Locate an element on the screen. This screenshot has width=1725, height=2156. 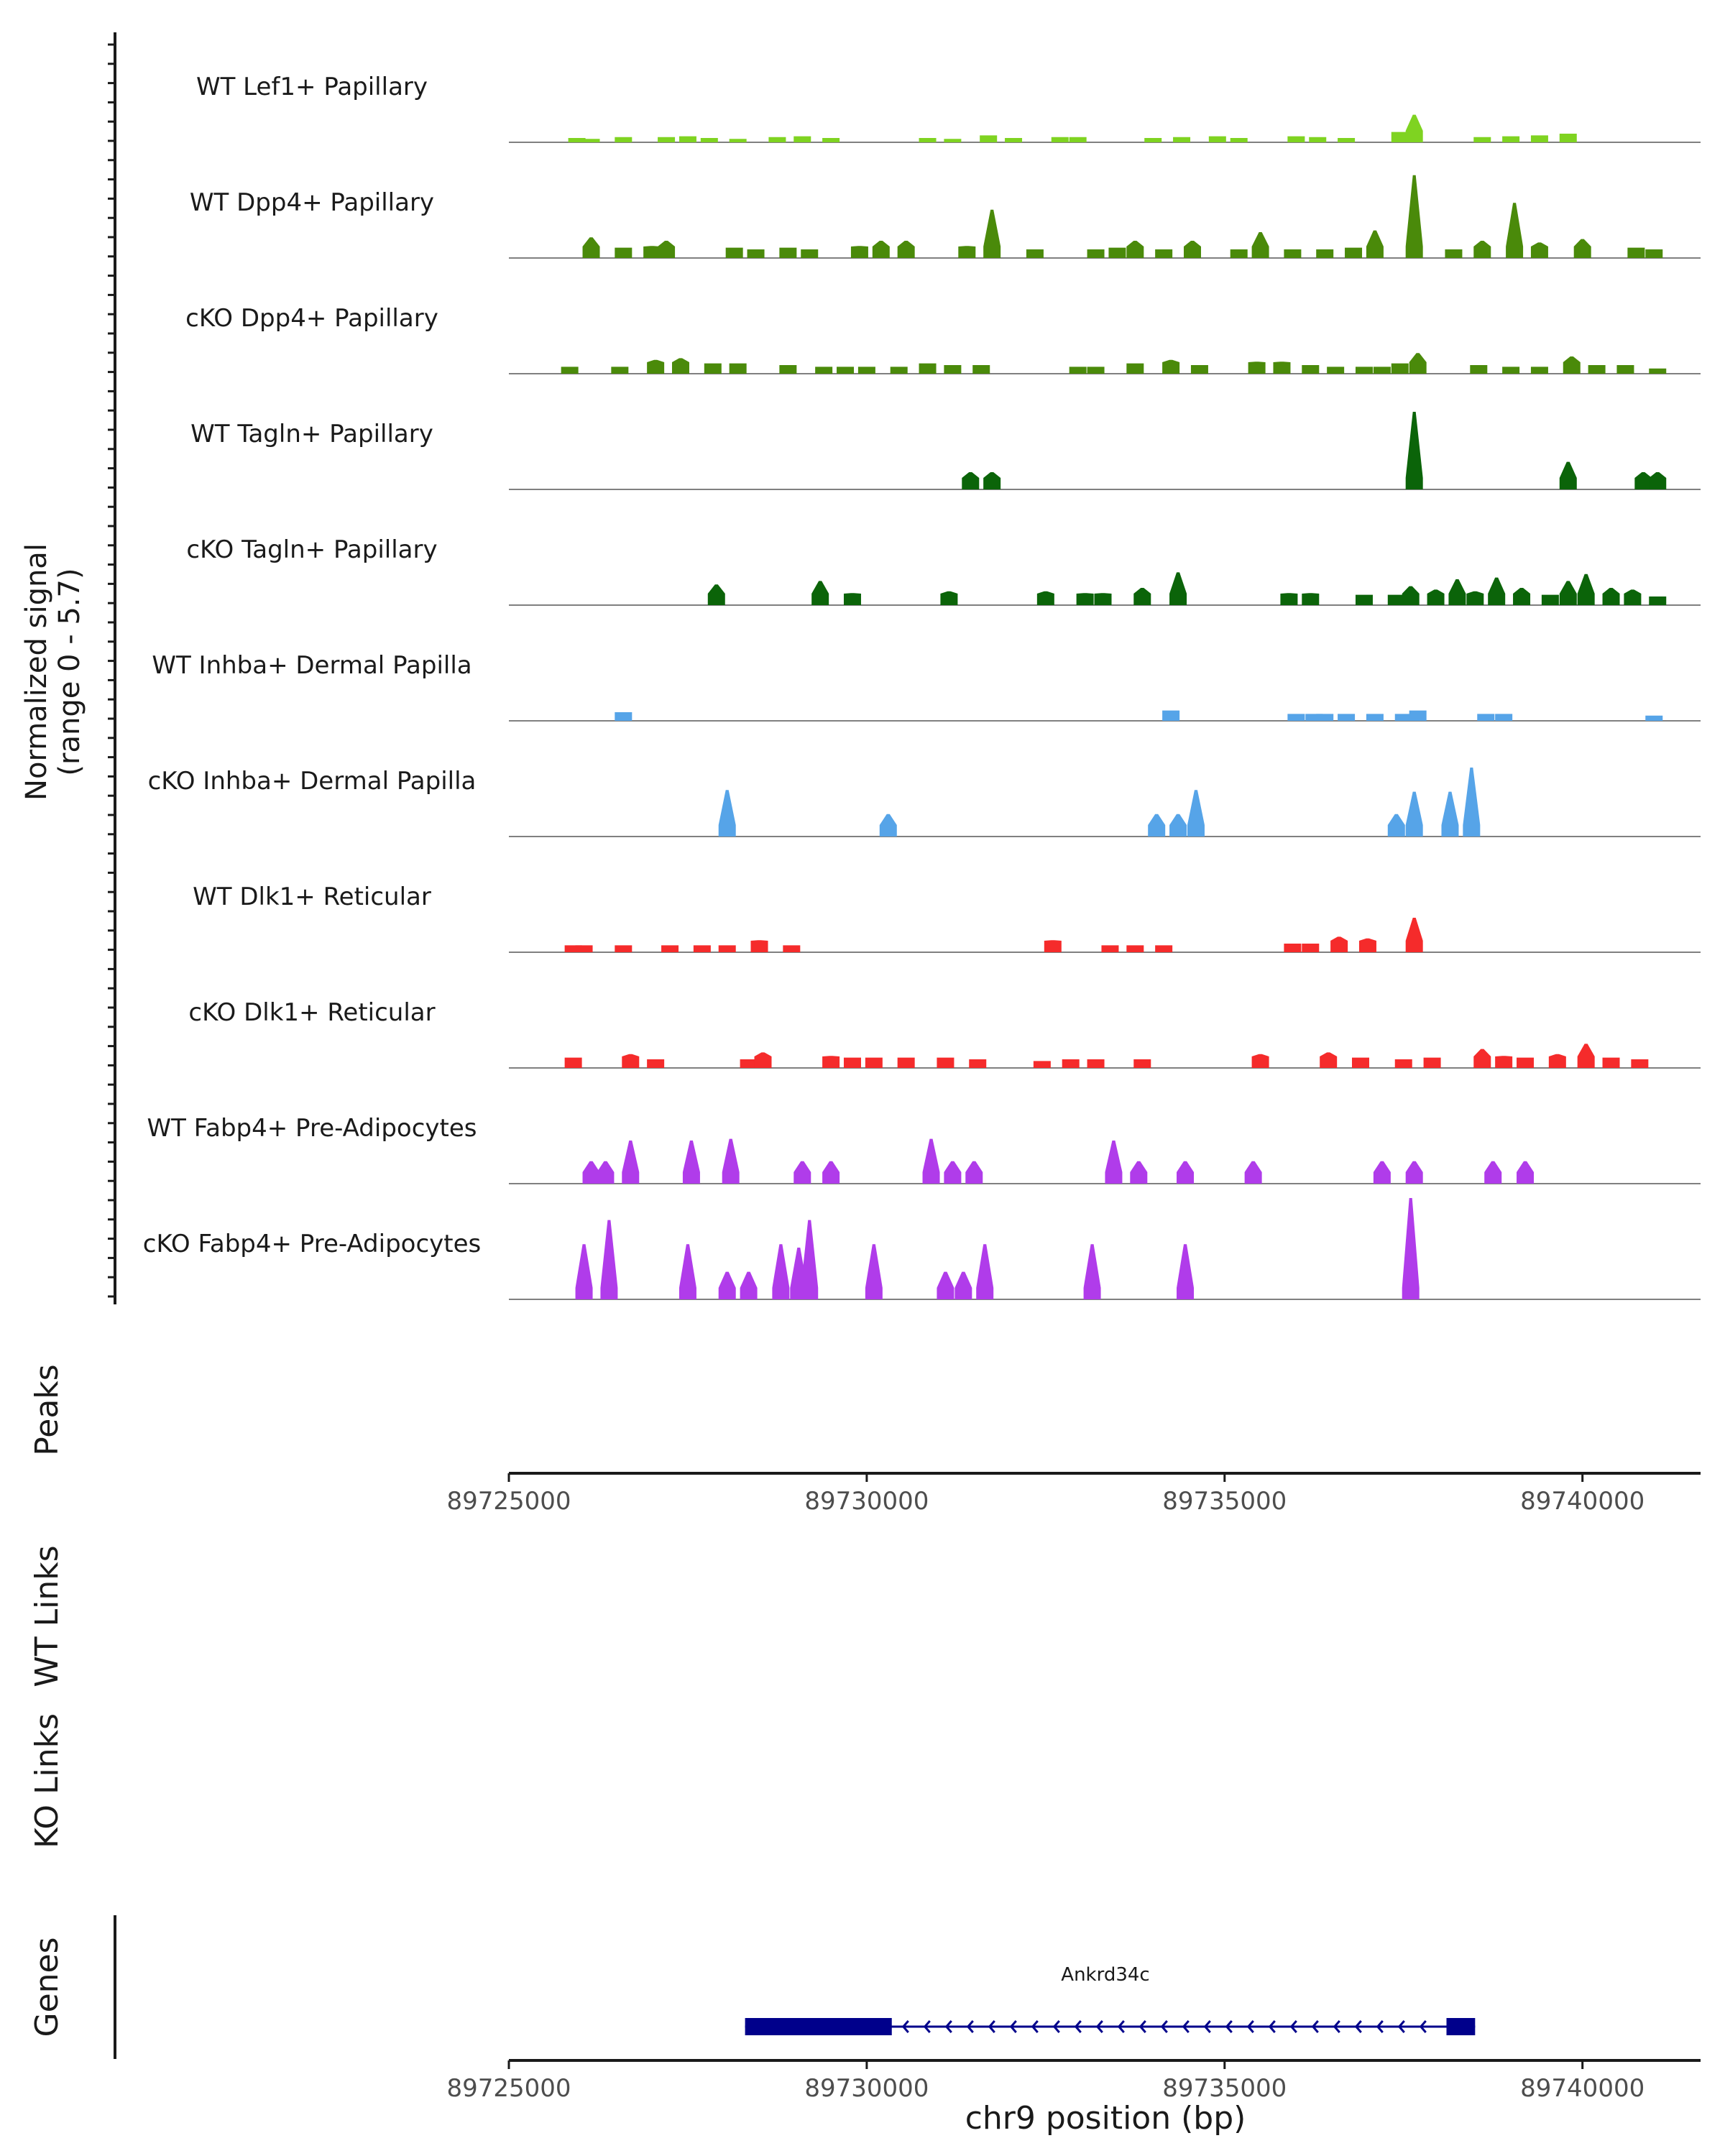
gene-name-label: Ankrd34c is located at coordinates (1105, 1975).